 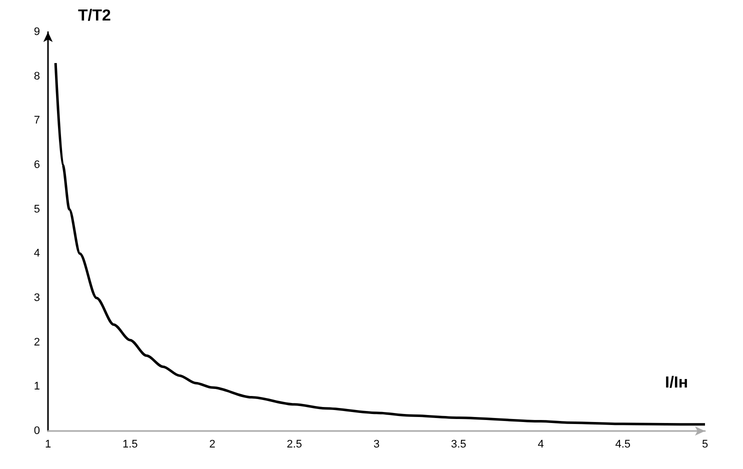 I want to click on x-tick-label: 4.5, so click(x=623, y=444).